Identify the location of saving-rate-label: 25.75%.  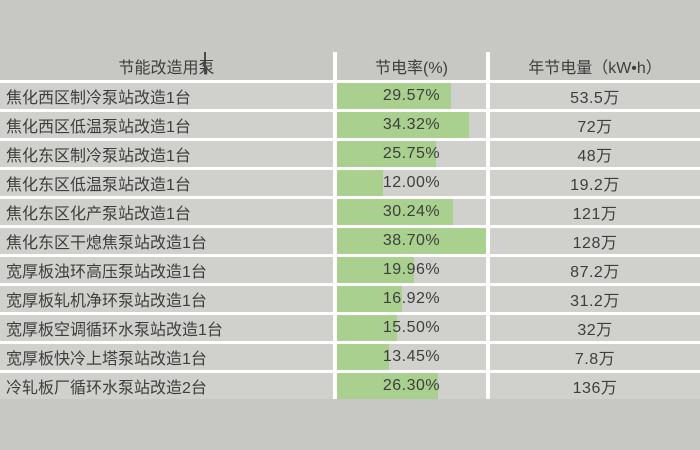
(411, 153).